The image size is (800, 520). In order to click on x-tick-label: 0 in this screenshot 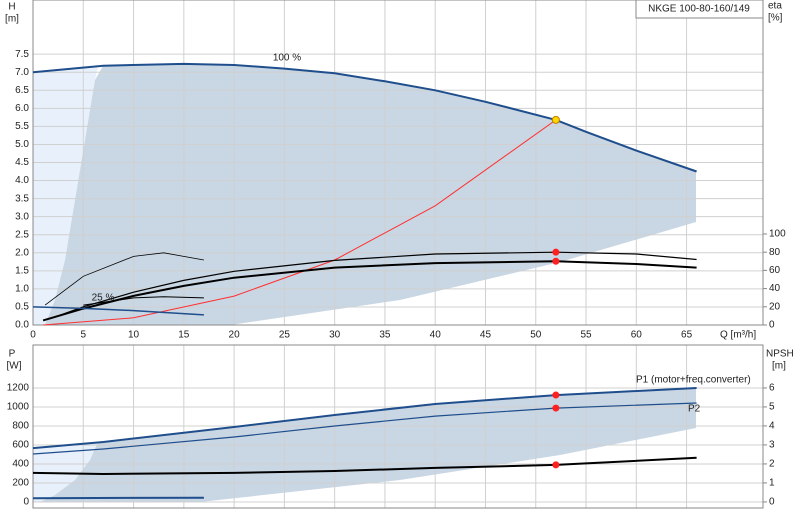, I will do `click(33, 335)`.